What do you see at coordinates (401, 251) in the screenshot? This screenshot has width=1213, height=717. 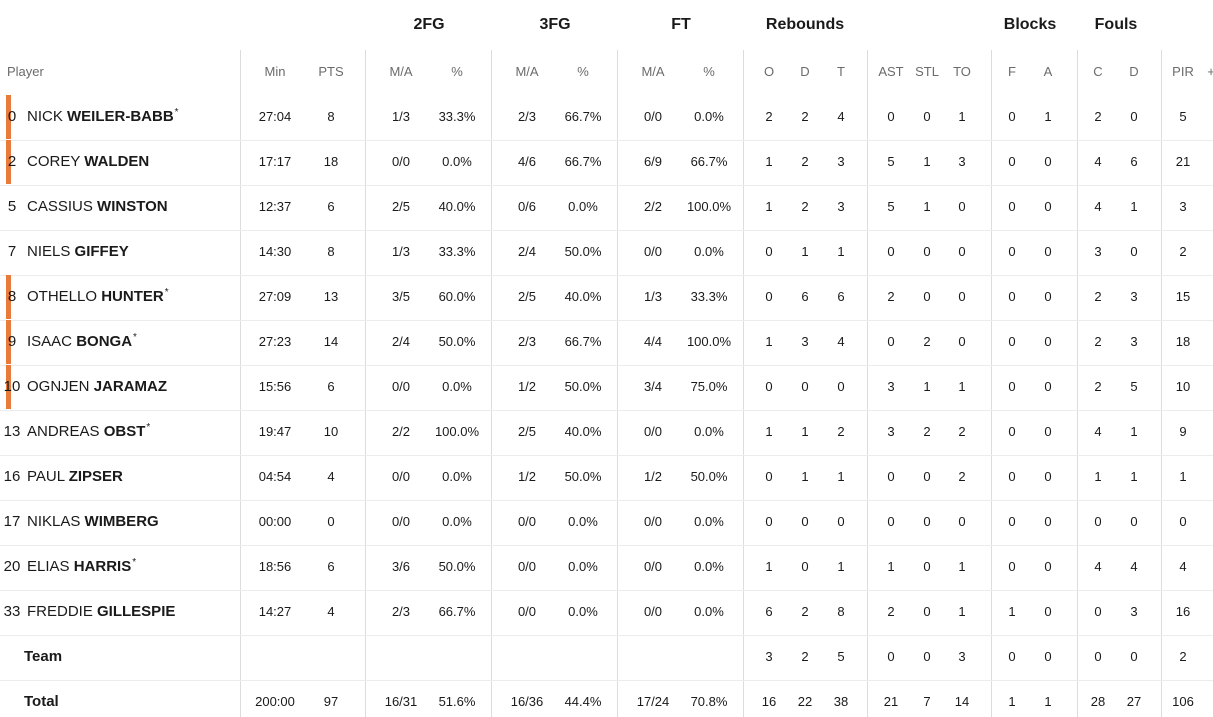 I see `stat-fg2-ma: 1/3` at bounding box center [401, 251].